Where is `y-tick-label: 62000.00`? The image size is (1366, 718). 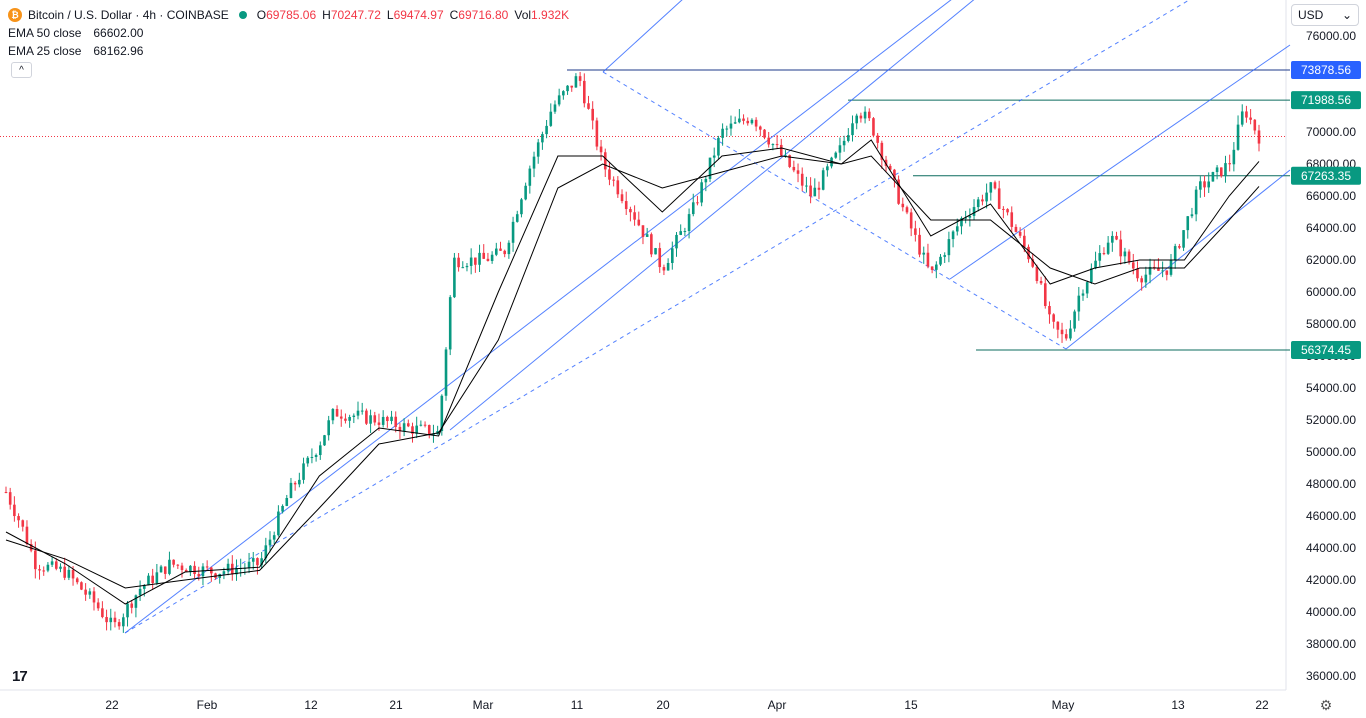
y-tick-label: 62000.00 is located at coordinates (1331, 260).